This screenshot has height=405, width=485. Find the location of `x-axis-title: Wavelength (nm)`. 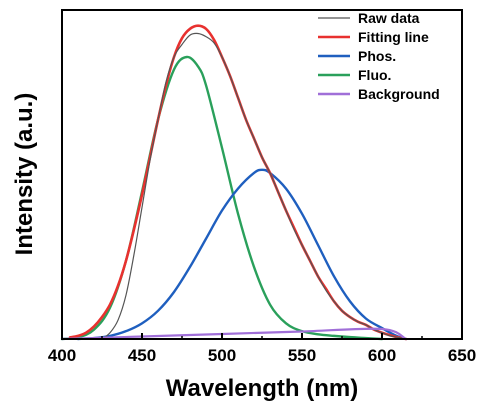

x-axis-title: Wavelength (nm) is located at coordinates (262, 388).